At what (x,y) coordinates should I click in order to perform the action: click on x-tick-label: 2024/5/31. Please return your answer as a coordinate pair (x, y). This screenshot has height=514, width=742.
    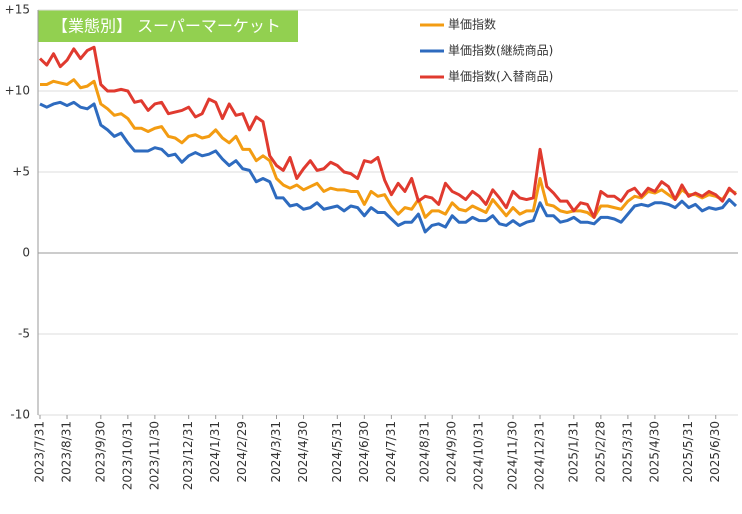
    Looking at the image, I should click on (337, 452).